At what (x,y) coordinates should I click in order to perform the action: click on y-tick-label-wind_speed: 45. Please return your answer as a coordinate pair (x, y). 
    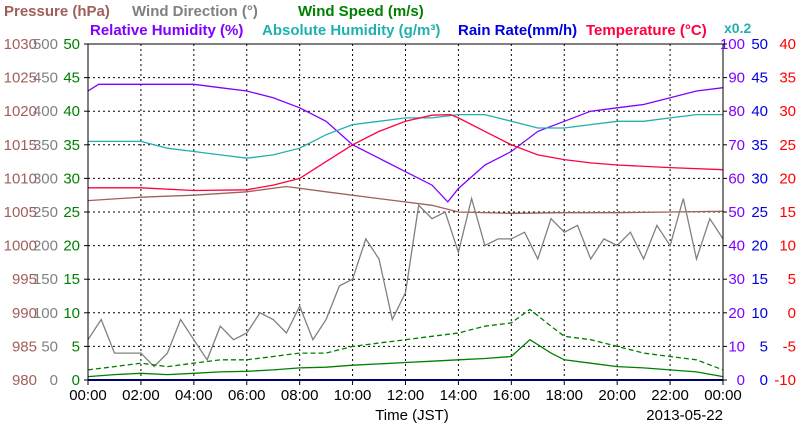
    Looking at the image, I should click on (71, 78).